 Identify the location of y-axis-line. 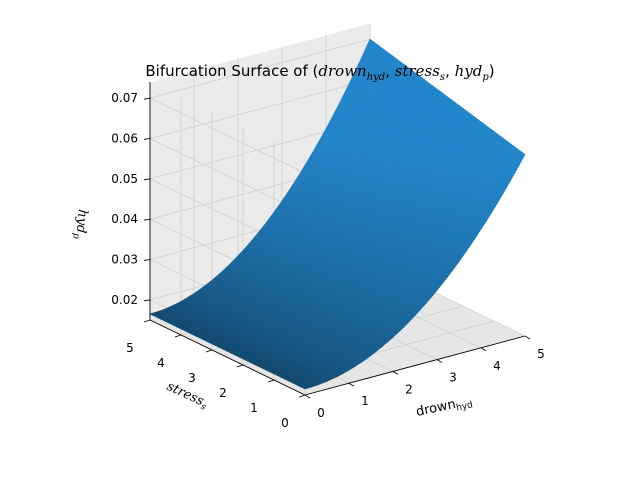
(227, 357).